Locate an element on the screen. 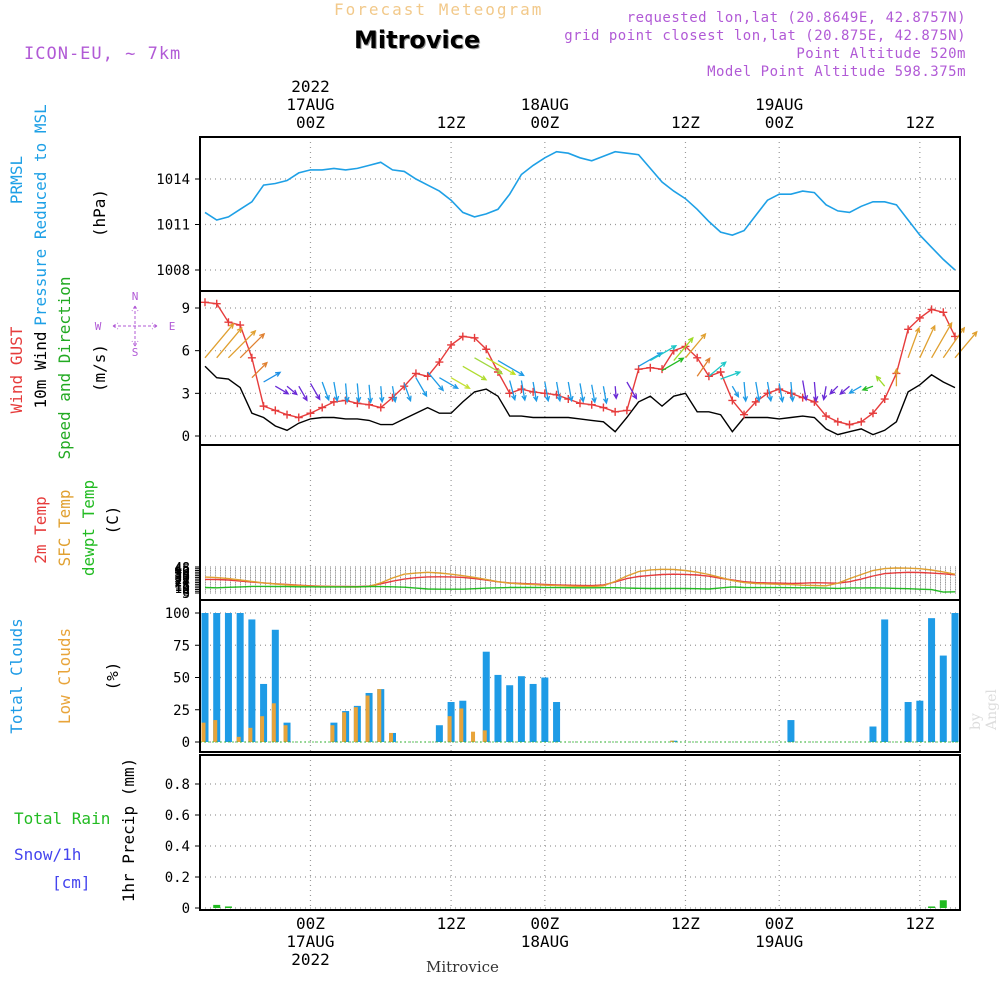 This screenshot has width=1000, height=1000. y-tick-label: 36 is located at coordinates (182, 575).